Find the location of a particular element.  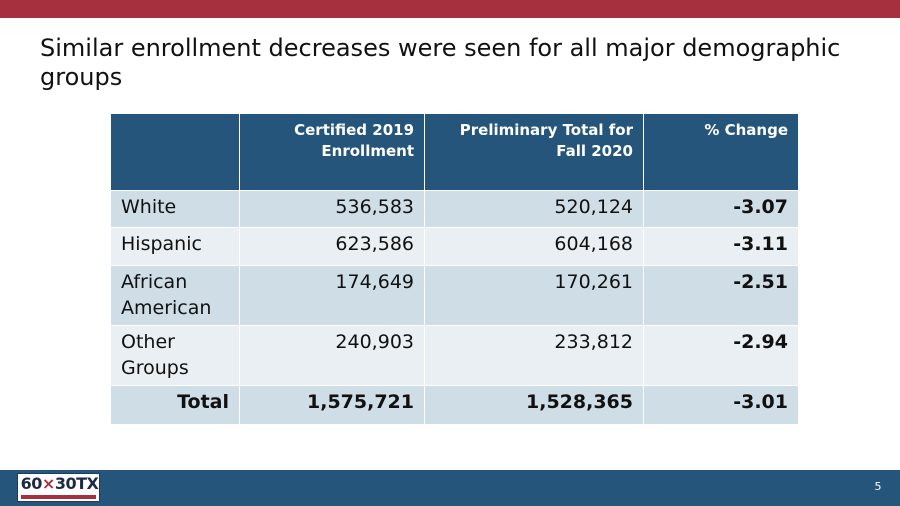

row-value-2020: 520,124 is located at coordinates (534, 209).